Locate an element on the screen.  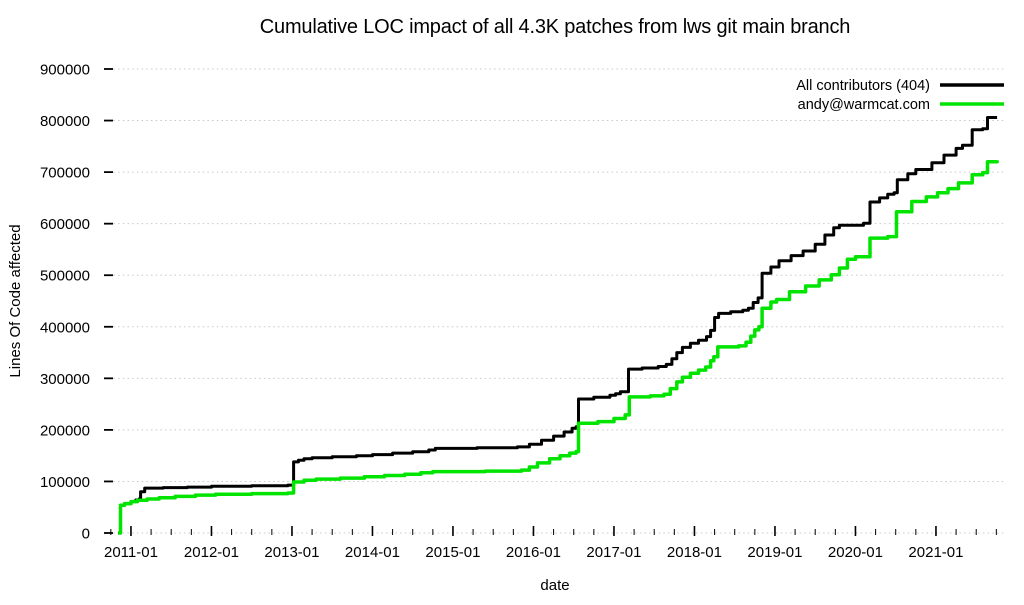
y-tick-label: 800000 is located at coordinates (65, 121).